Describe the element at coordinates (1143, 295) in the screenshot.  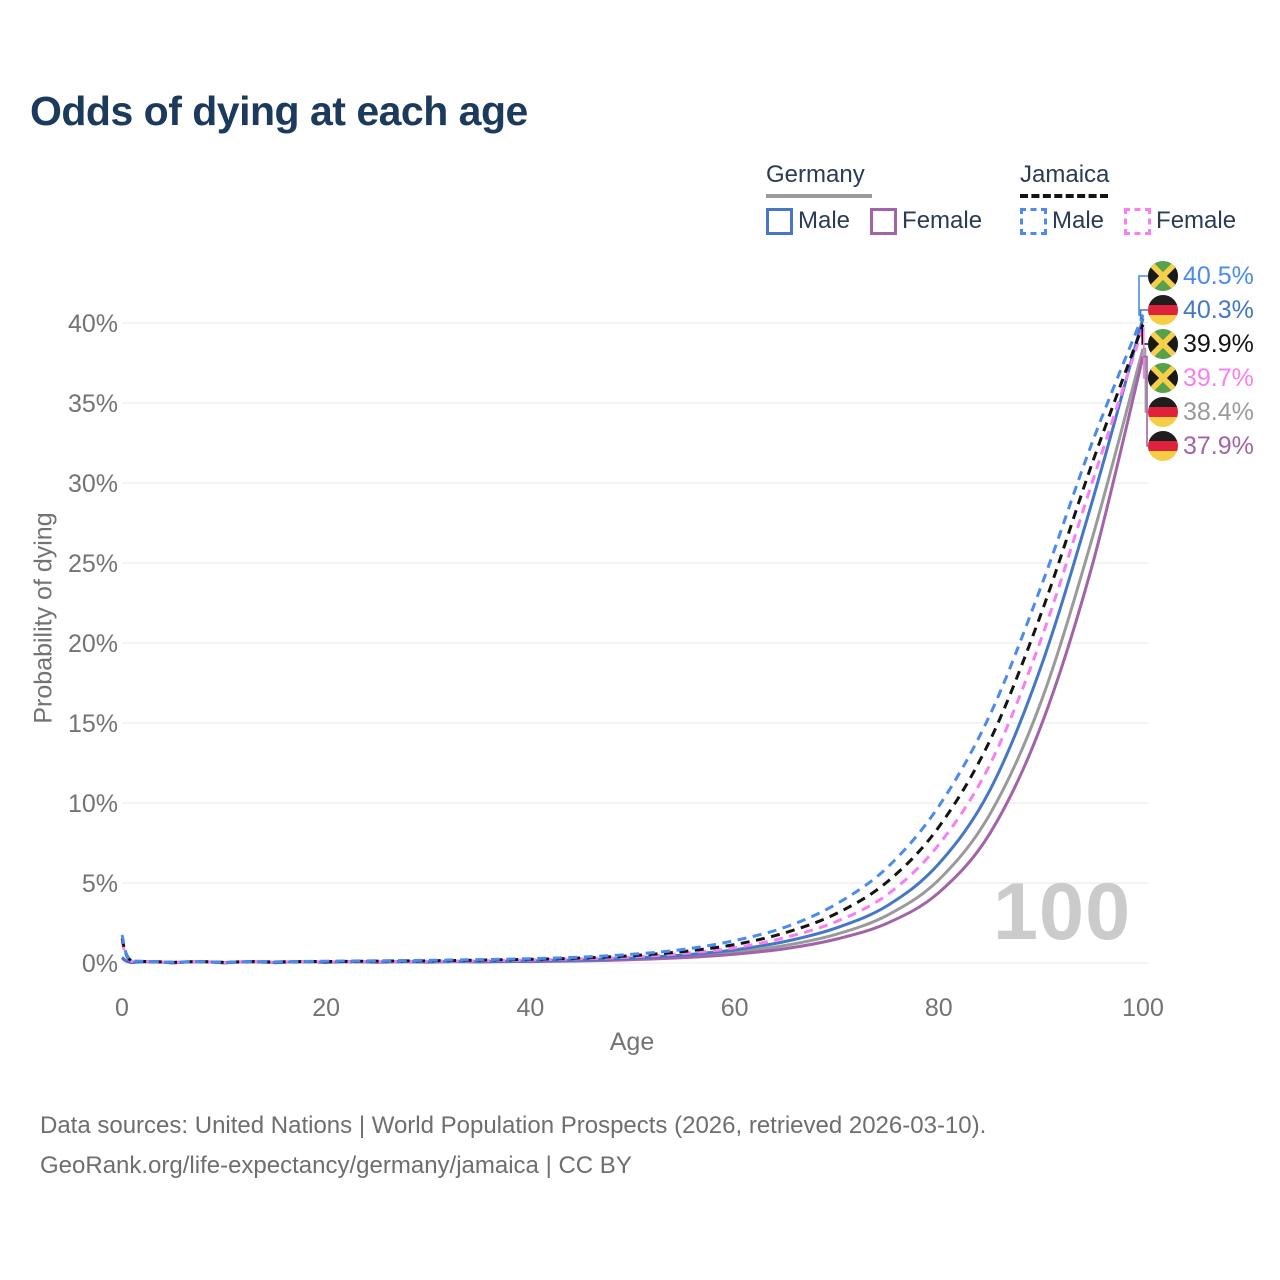
I see `connector-jamaica-male` at that location.